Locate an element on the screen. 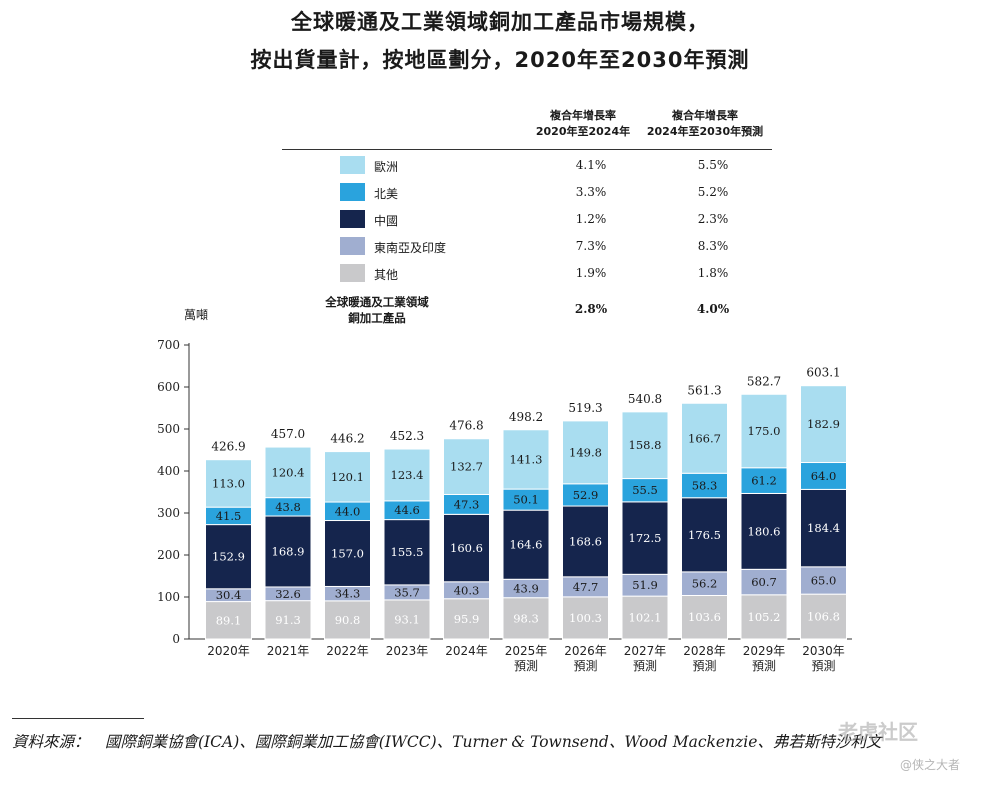 The image size is (1000, 788). chart-title-line1: 全球暖通及工業領域銅加工產品市場規模， is located at coordinates (500, 22).